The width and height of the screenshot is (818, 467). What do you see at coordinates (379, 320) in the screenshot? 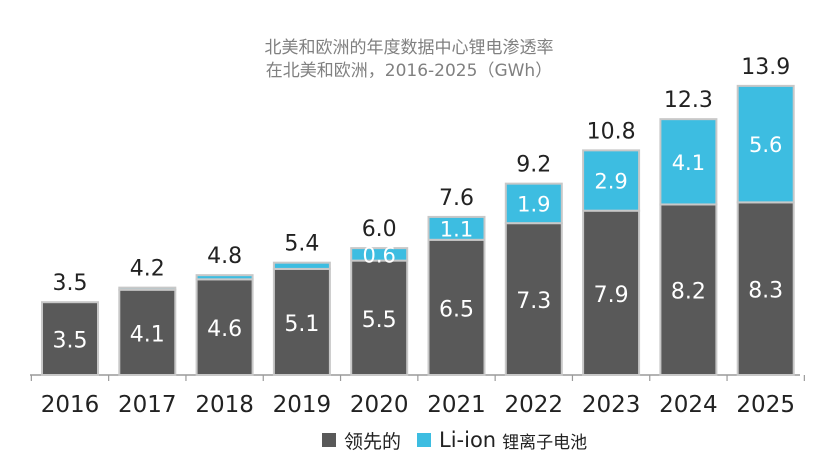
I see `bar-label-leading: 5.5` at bounding box center [379, 320].